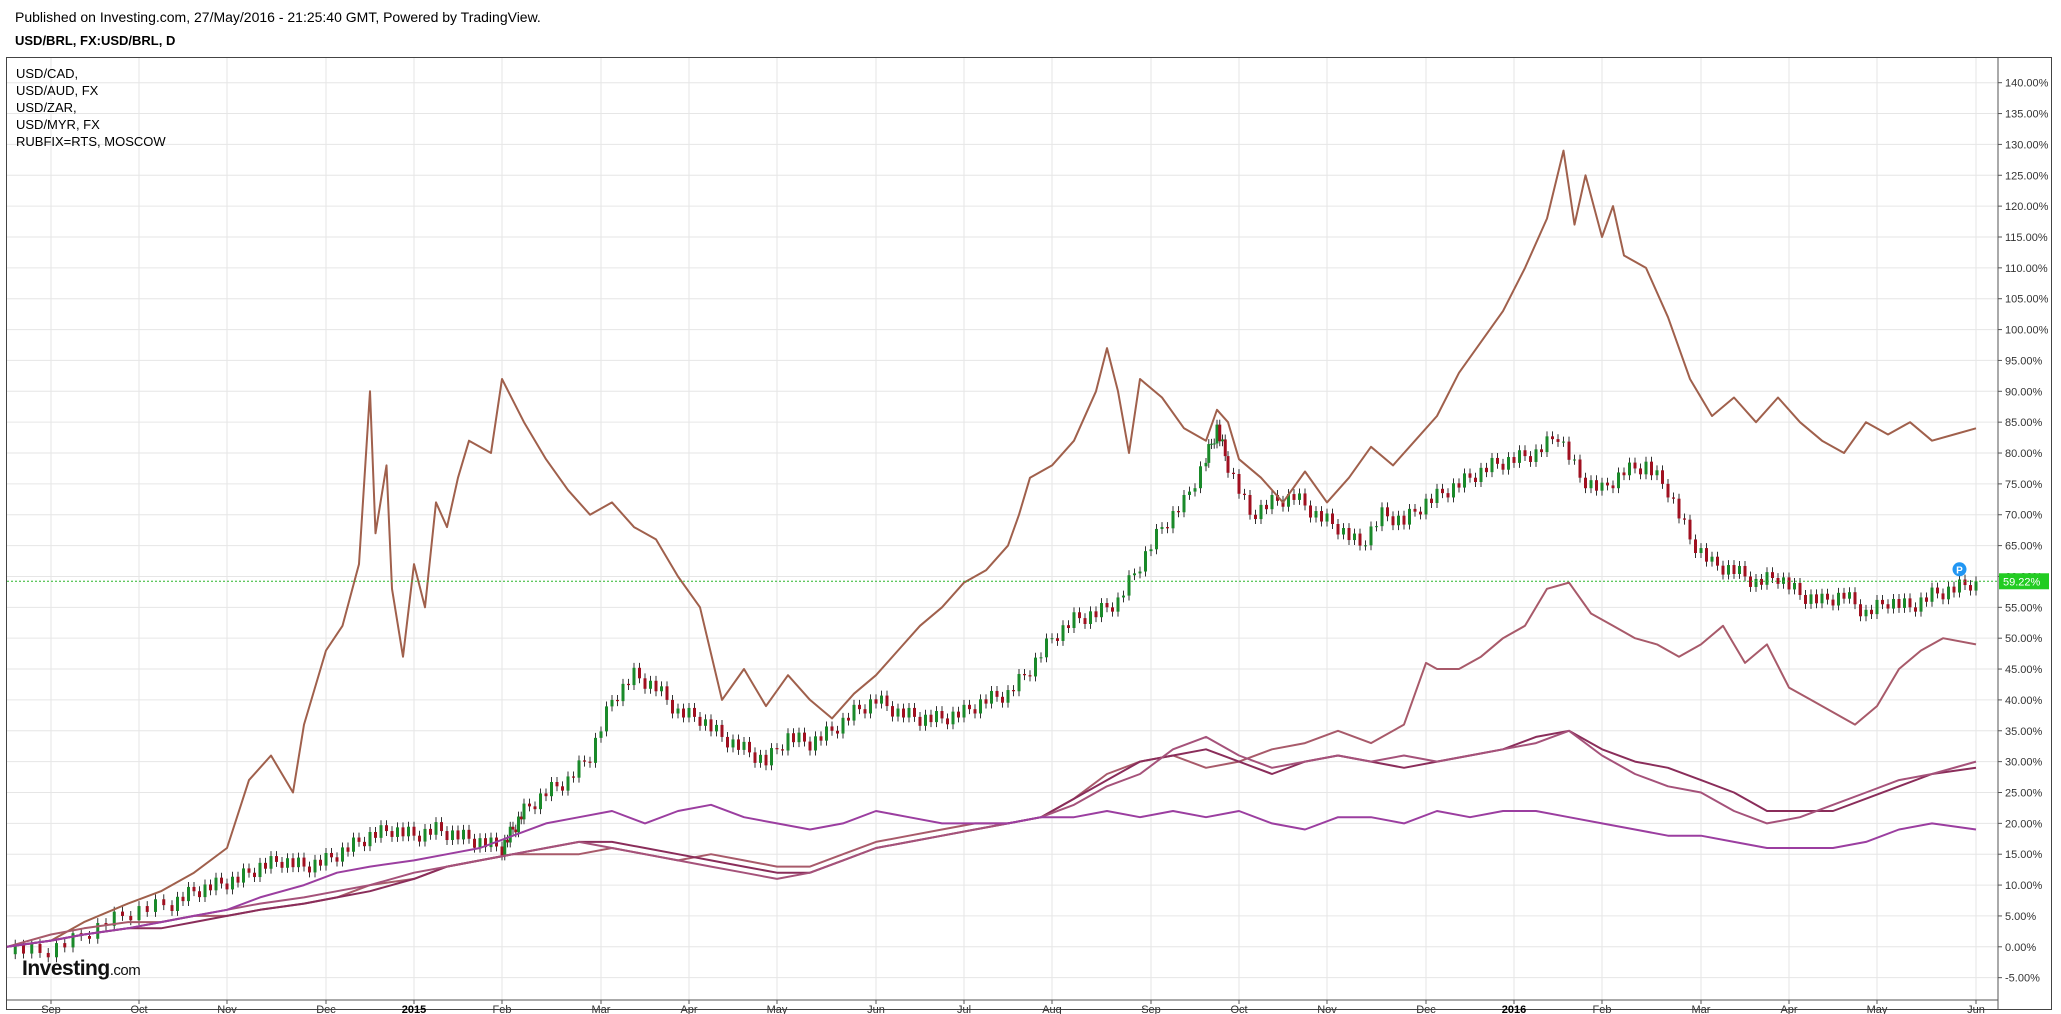 This screenshot has width=2061, height=1014. What do you see at coordinates (2024, 485) in the screenshot?
I see `y-tick-label: 75.00%` at bounding box center [2024, 485].